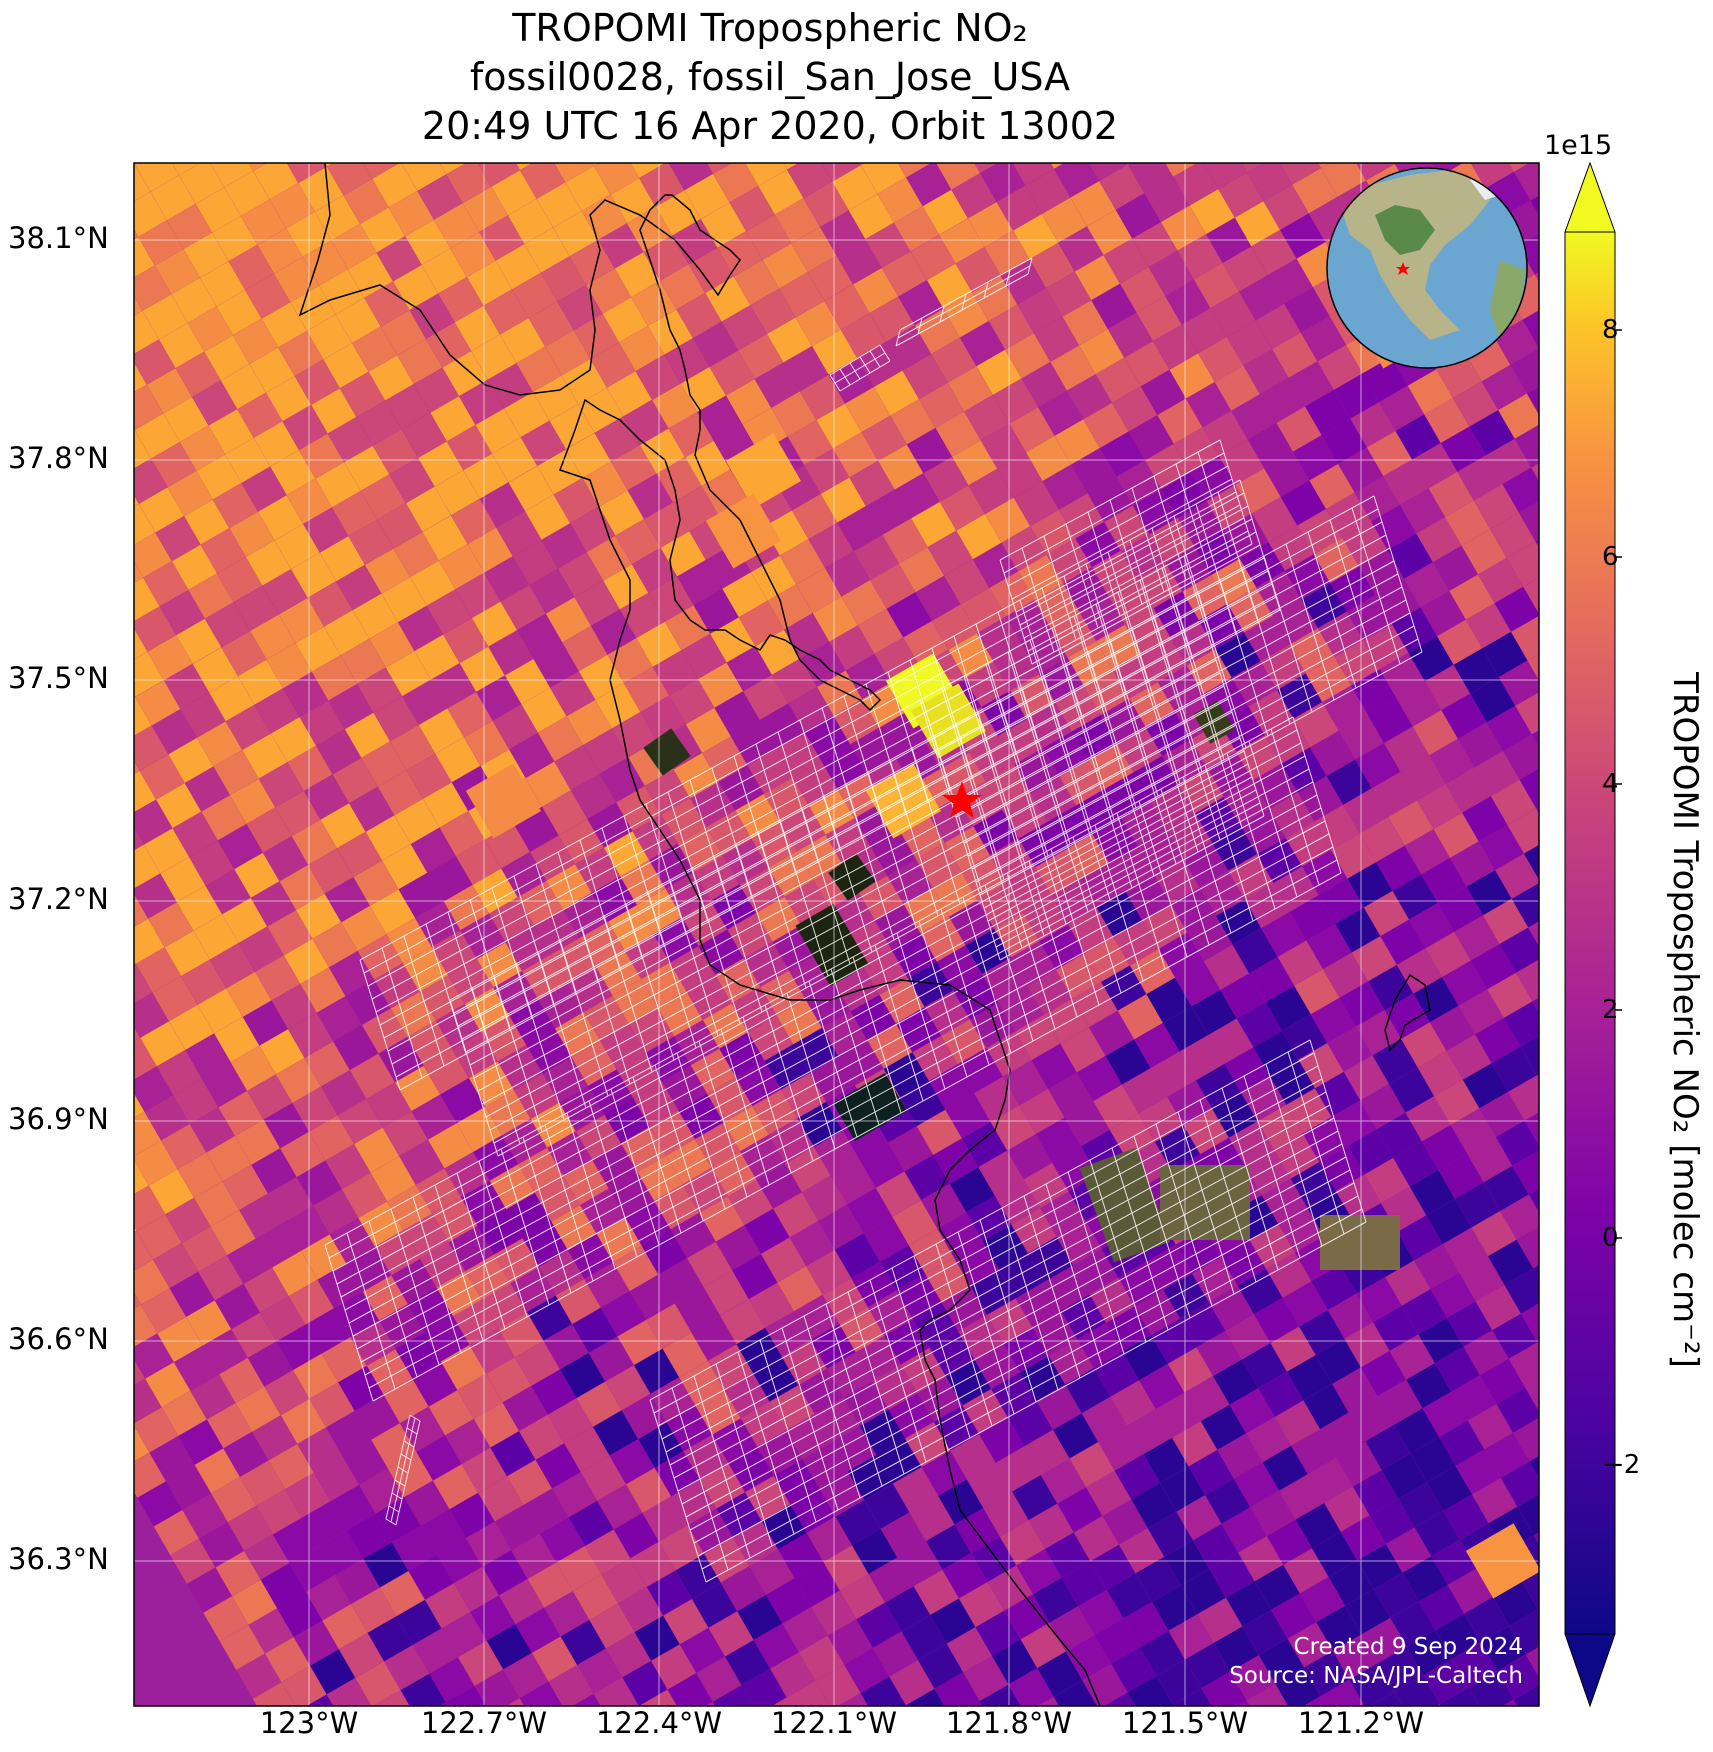 This screenshot has width=1713, height=1752. Describe the element at coordinates (309, 1723) in the screenshot. I see `lon-tick-label: 123°W` at that location.